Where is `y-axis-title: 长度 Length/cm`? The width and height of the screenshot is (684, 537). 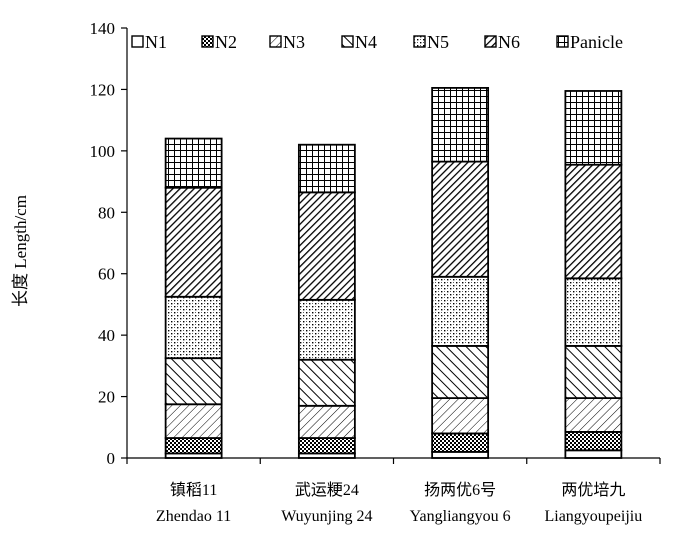
y-axis-title: 长度 Length/cm is located at coordinates (20, 251).